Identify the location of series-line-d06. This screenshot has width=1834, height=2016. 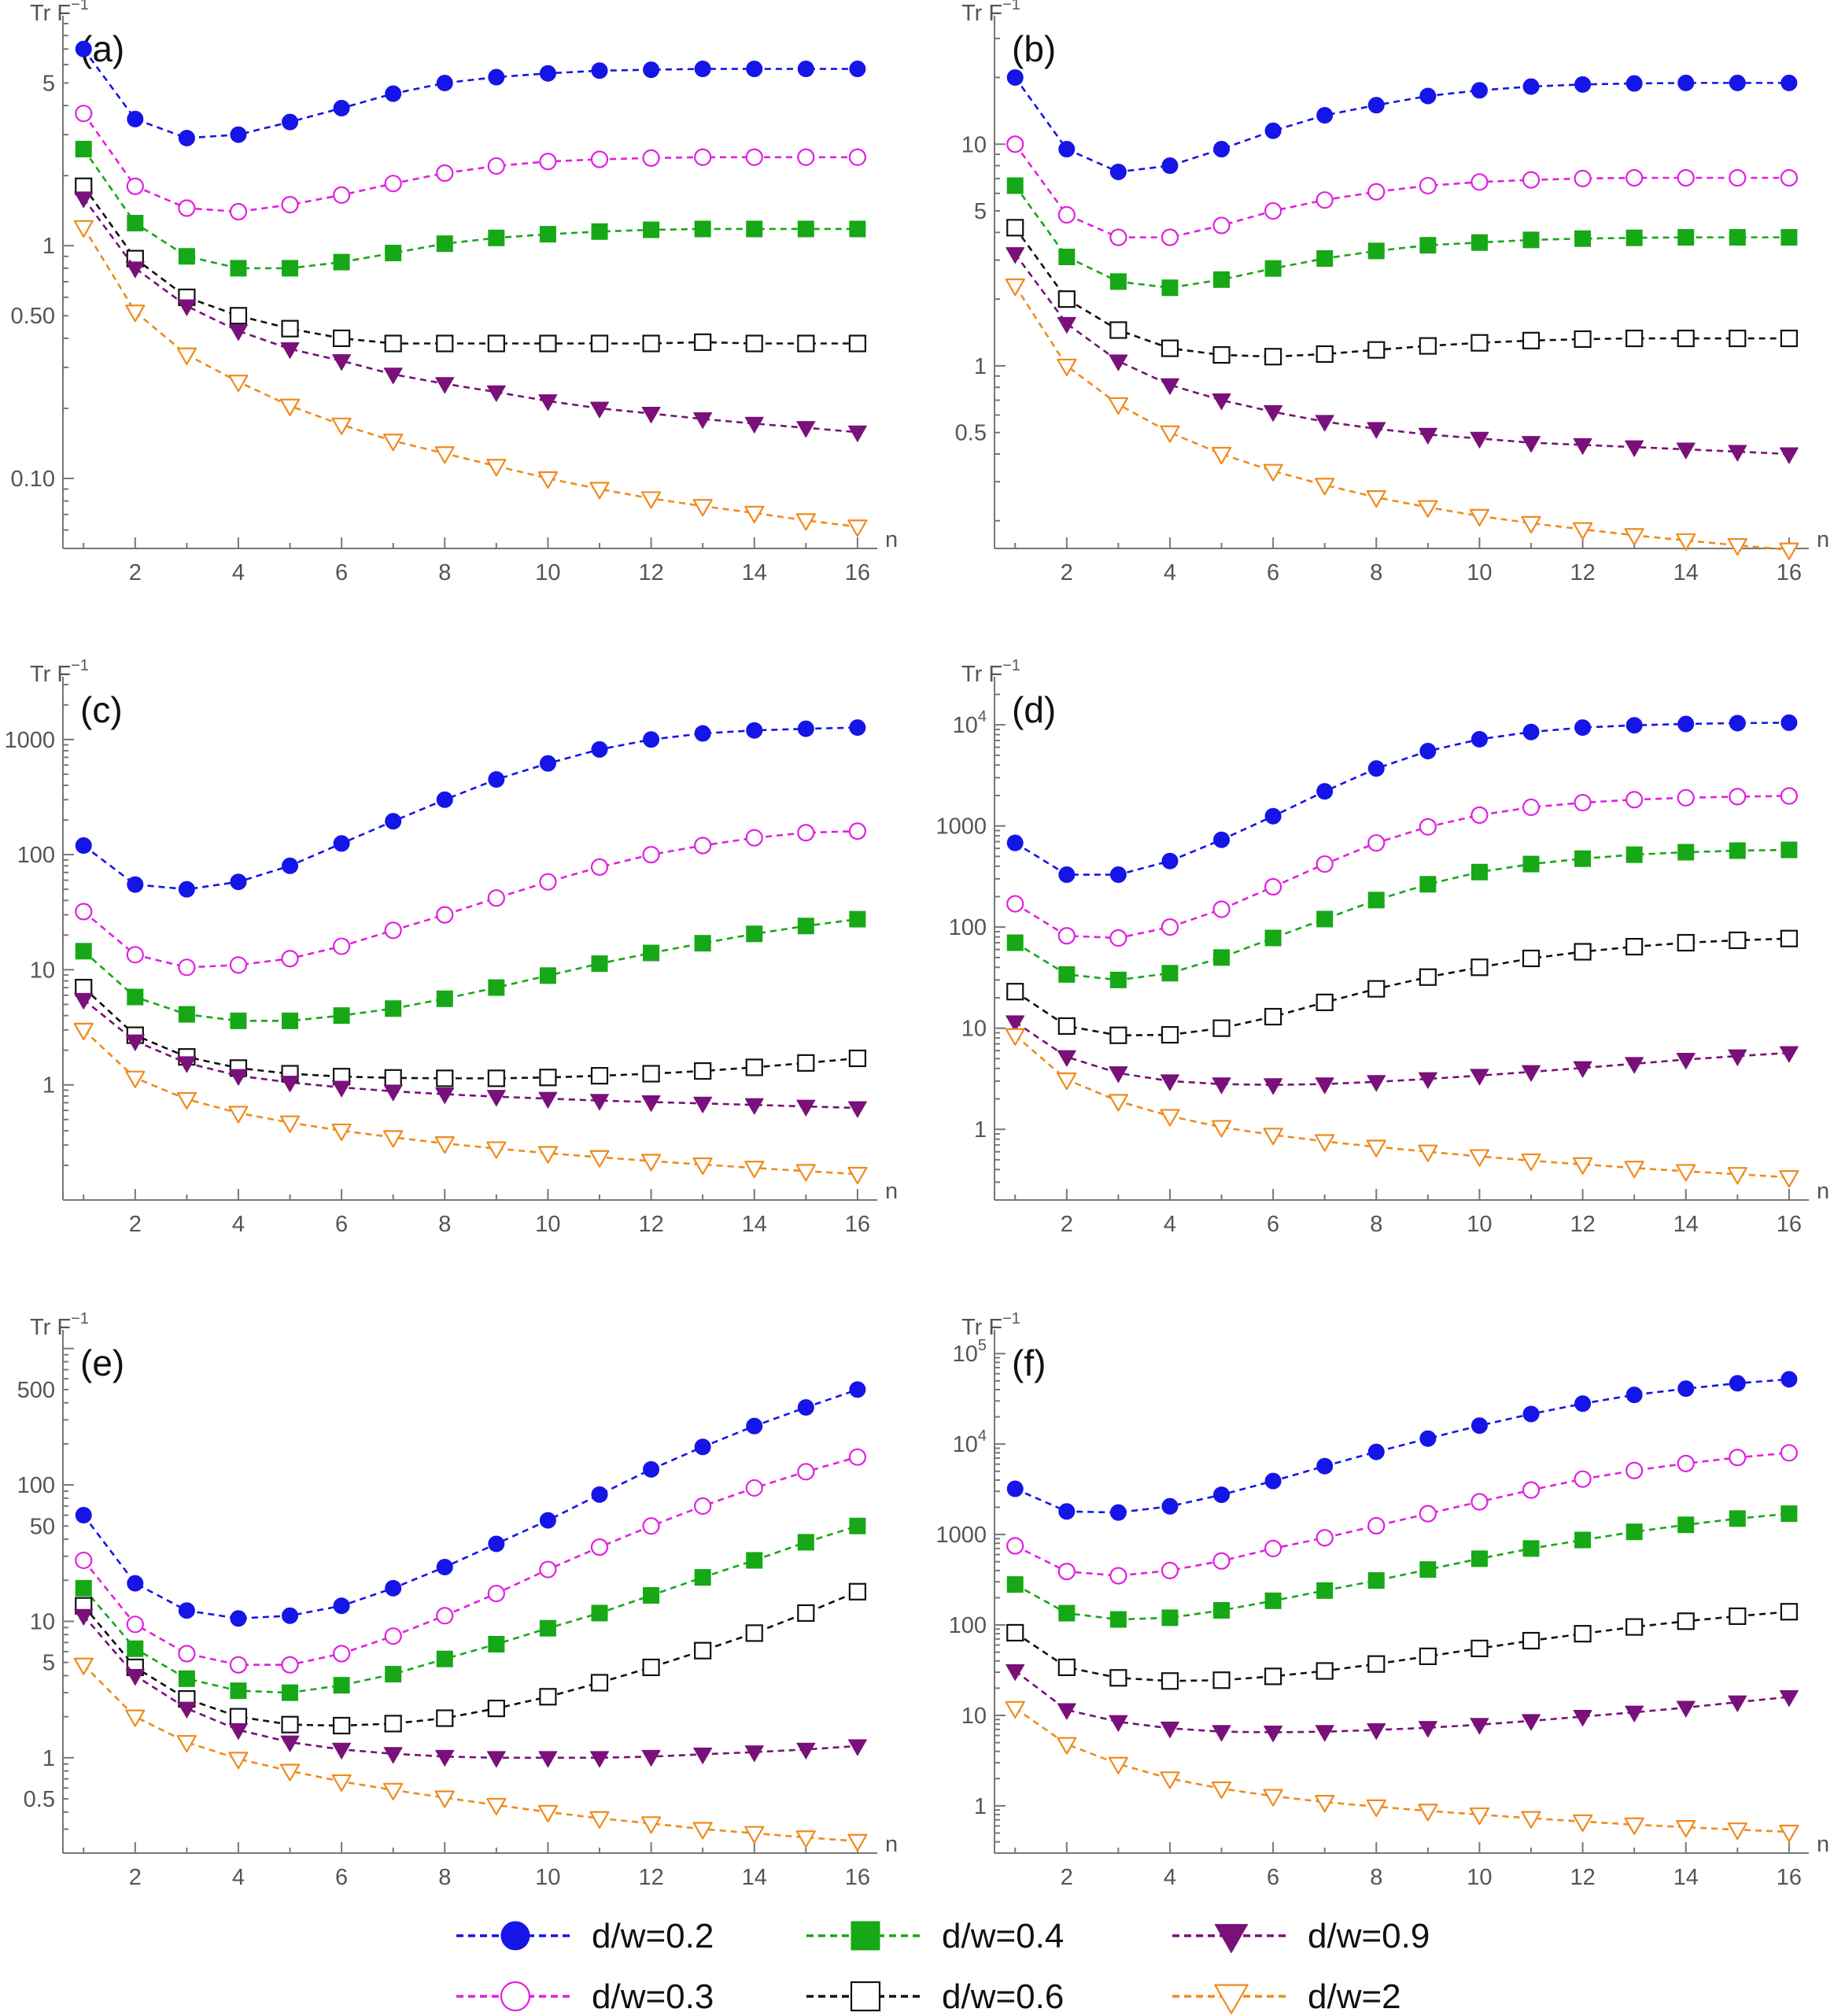
(471, 265).